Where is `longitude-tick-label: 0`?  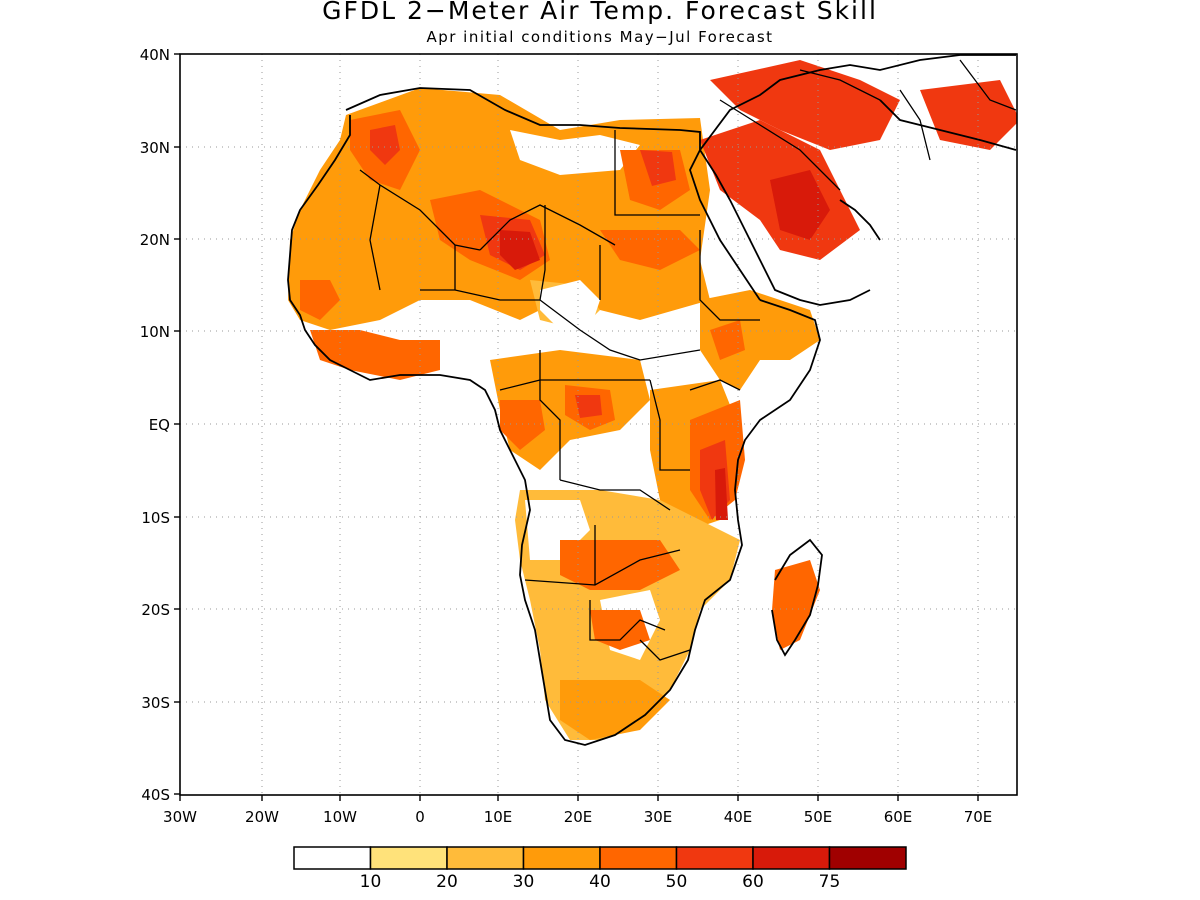
longitude-tick-label: 0 is located at coordinates (420, 817).